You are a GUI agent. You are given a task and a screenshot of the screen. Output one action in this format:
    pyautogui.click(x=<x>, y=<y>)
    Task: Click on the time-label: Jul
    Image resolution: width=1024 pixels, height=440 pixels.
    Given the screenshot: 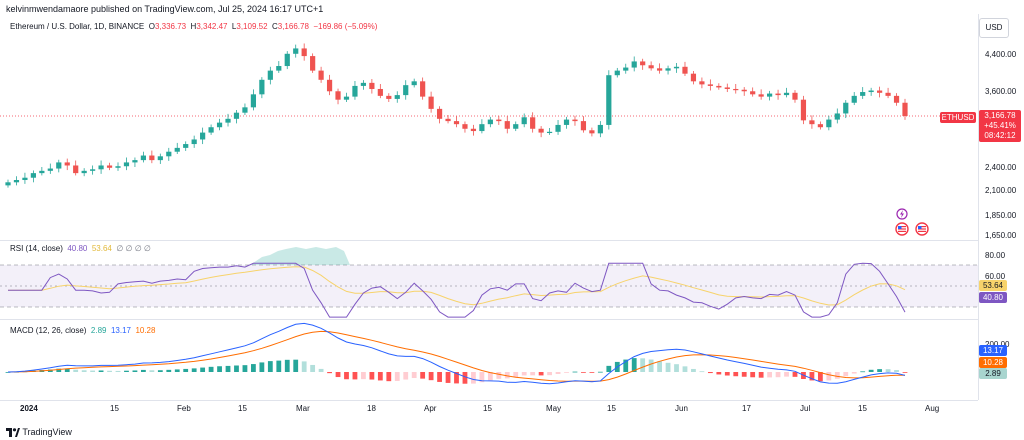 What is the action you would take?
    pyautogui.click(x=805, y=408)
    